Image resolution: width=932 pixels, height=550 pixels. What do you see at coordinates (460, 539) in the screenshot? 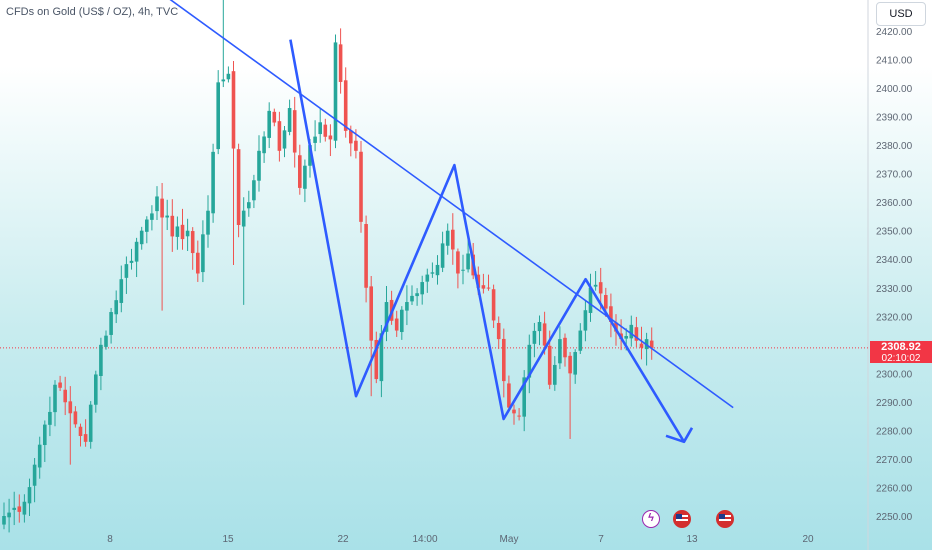
I see `time-axis: 8 15 22 14:00 May 7 13 20` at bounding box center [460, 539].